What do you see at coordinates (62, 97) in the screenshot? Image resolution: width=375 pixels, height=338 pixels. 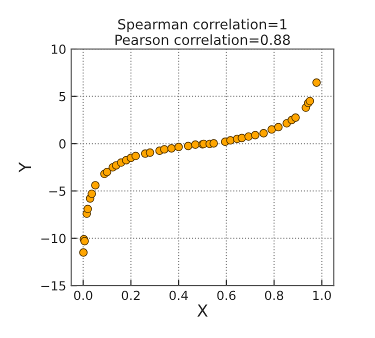 I see `y-tick-label: 5` at bounding box center [62, 97].